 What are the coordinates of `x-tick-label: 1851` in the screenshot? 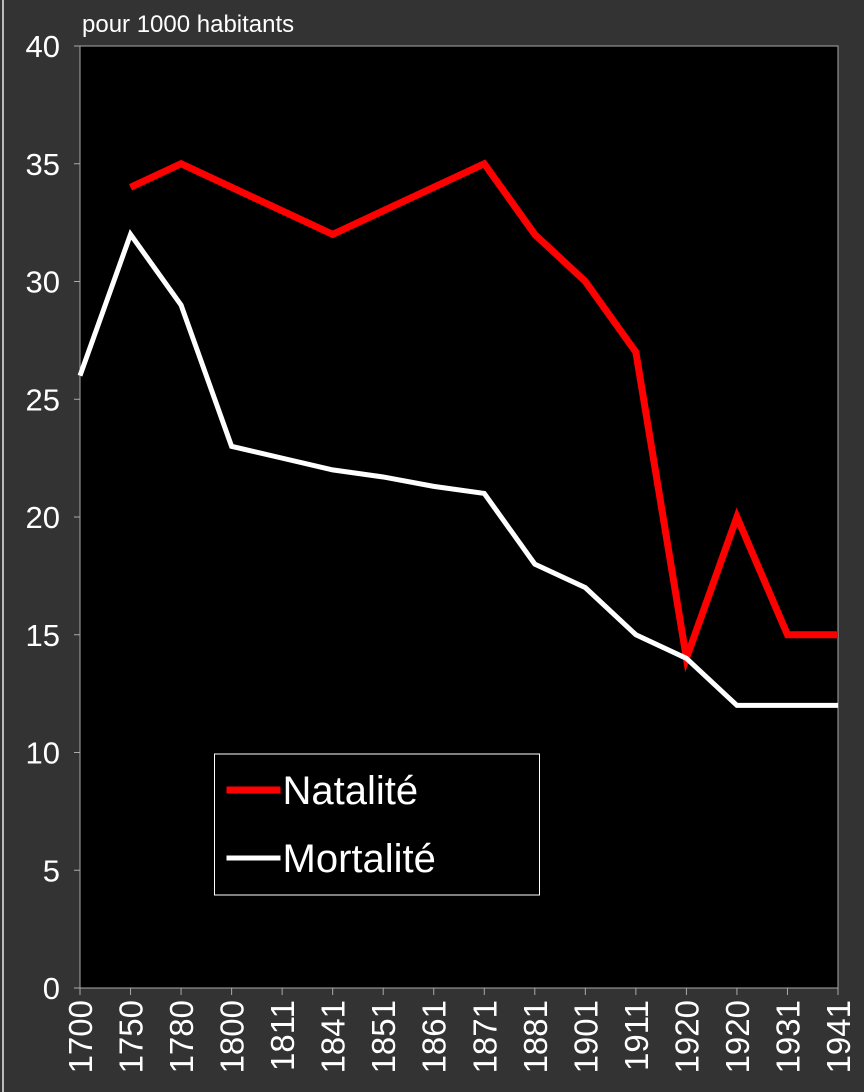 It's located at (383, 1036).